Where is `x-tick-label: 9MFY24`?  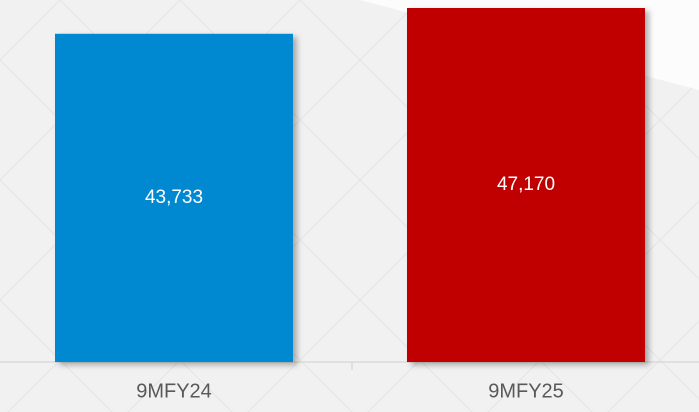
x-tick-label: 9MFY24 is located at coordinates (174, 391).